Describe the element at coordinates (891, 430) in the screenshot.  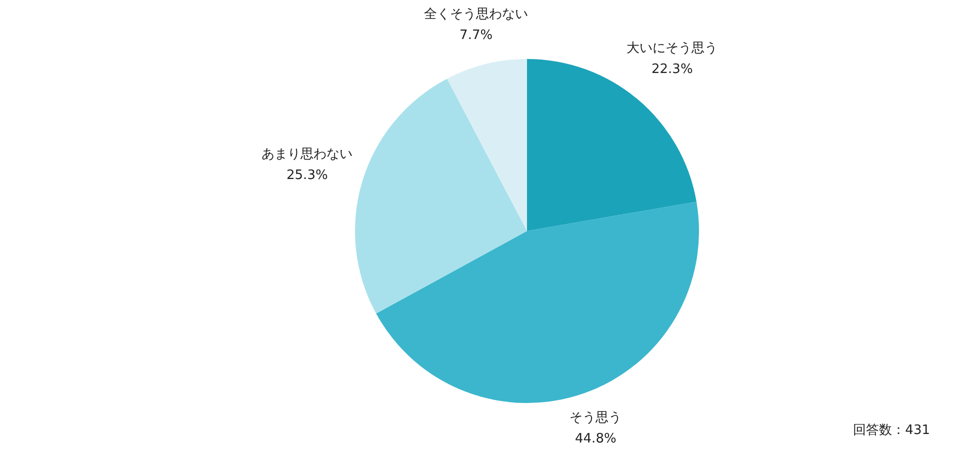
I see `text: 回答数：431` at that location.